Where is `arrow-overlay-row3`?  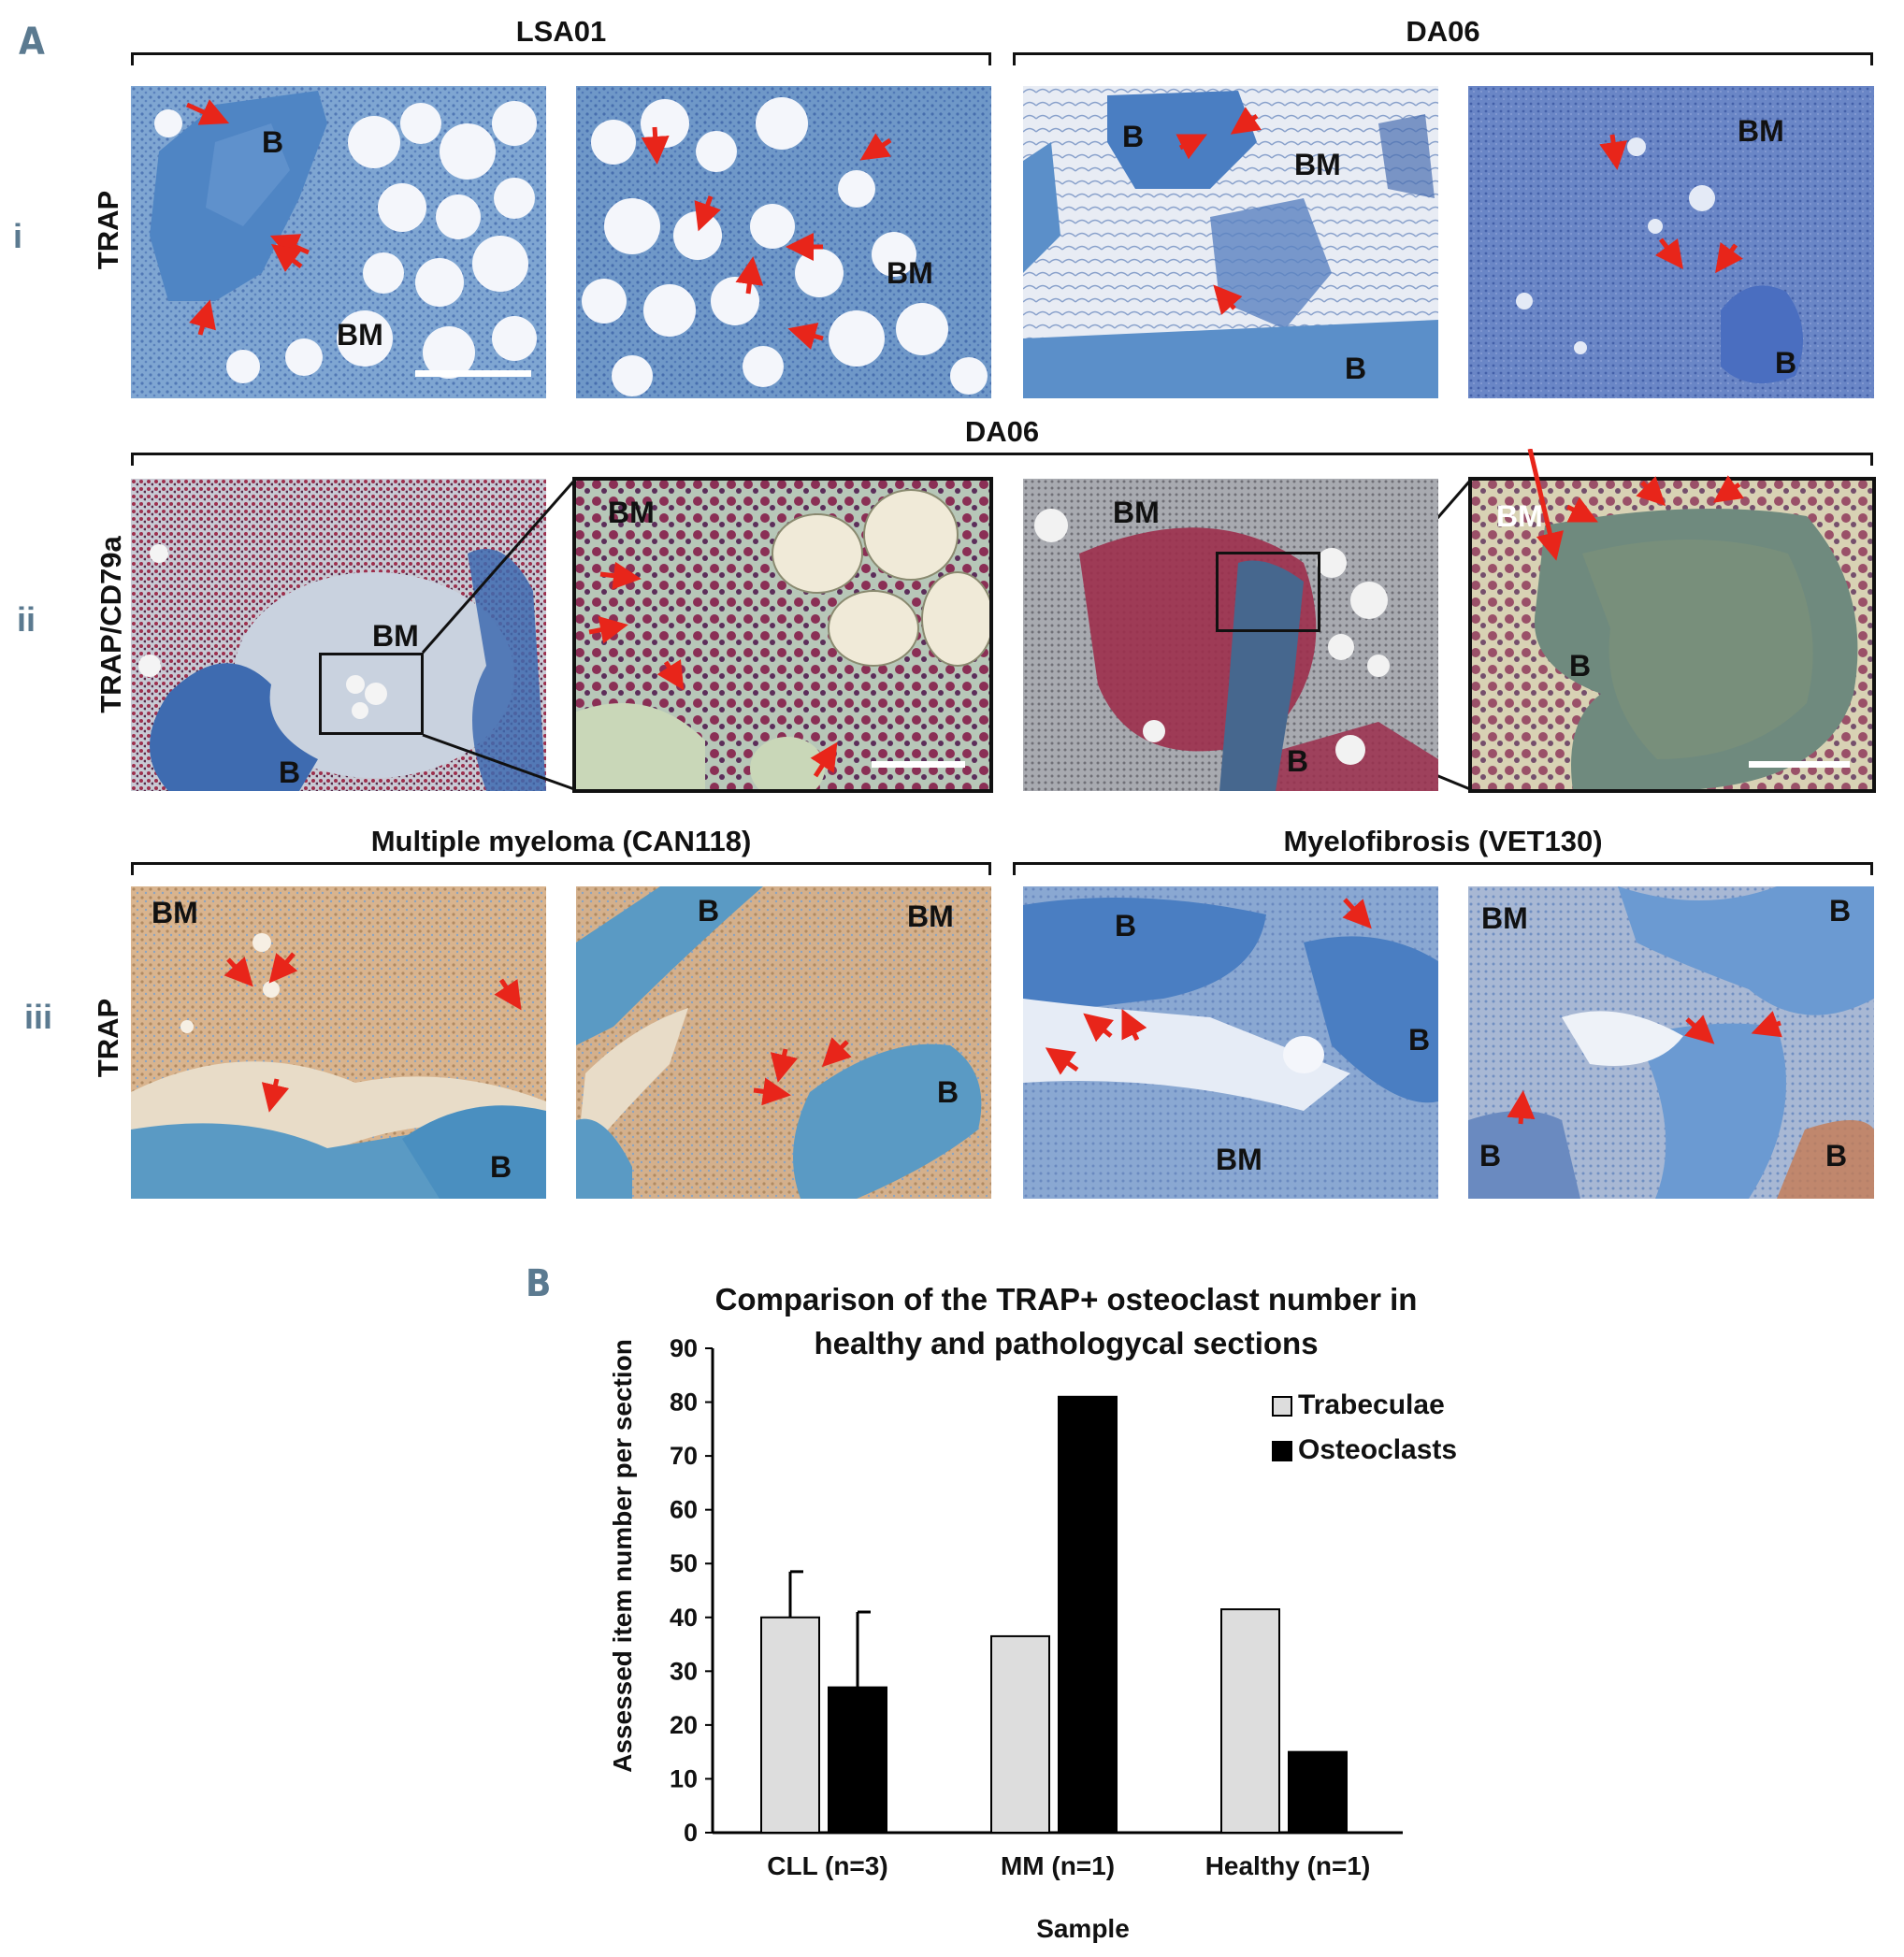
arrow-overlay-row3 is located at coordinates (1003, 1011).